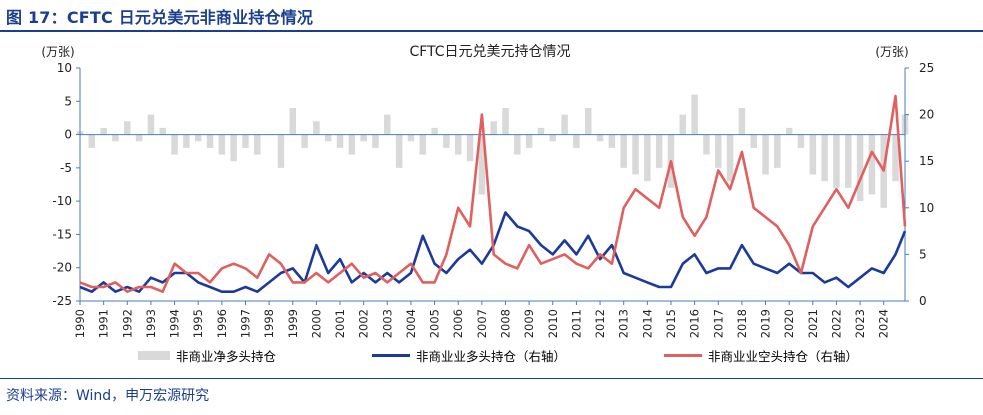 Image resolution: width=983 pixels, height=415 pixels. What do you see at coordinates (108, 396) in the screenshot?
I see `source-note: 资料来源：Wind，申万宏源研究` at bounding box center [108, 396].